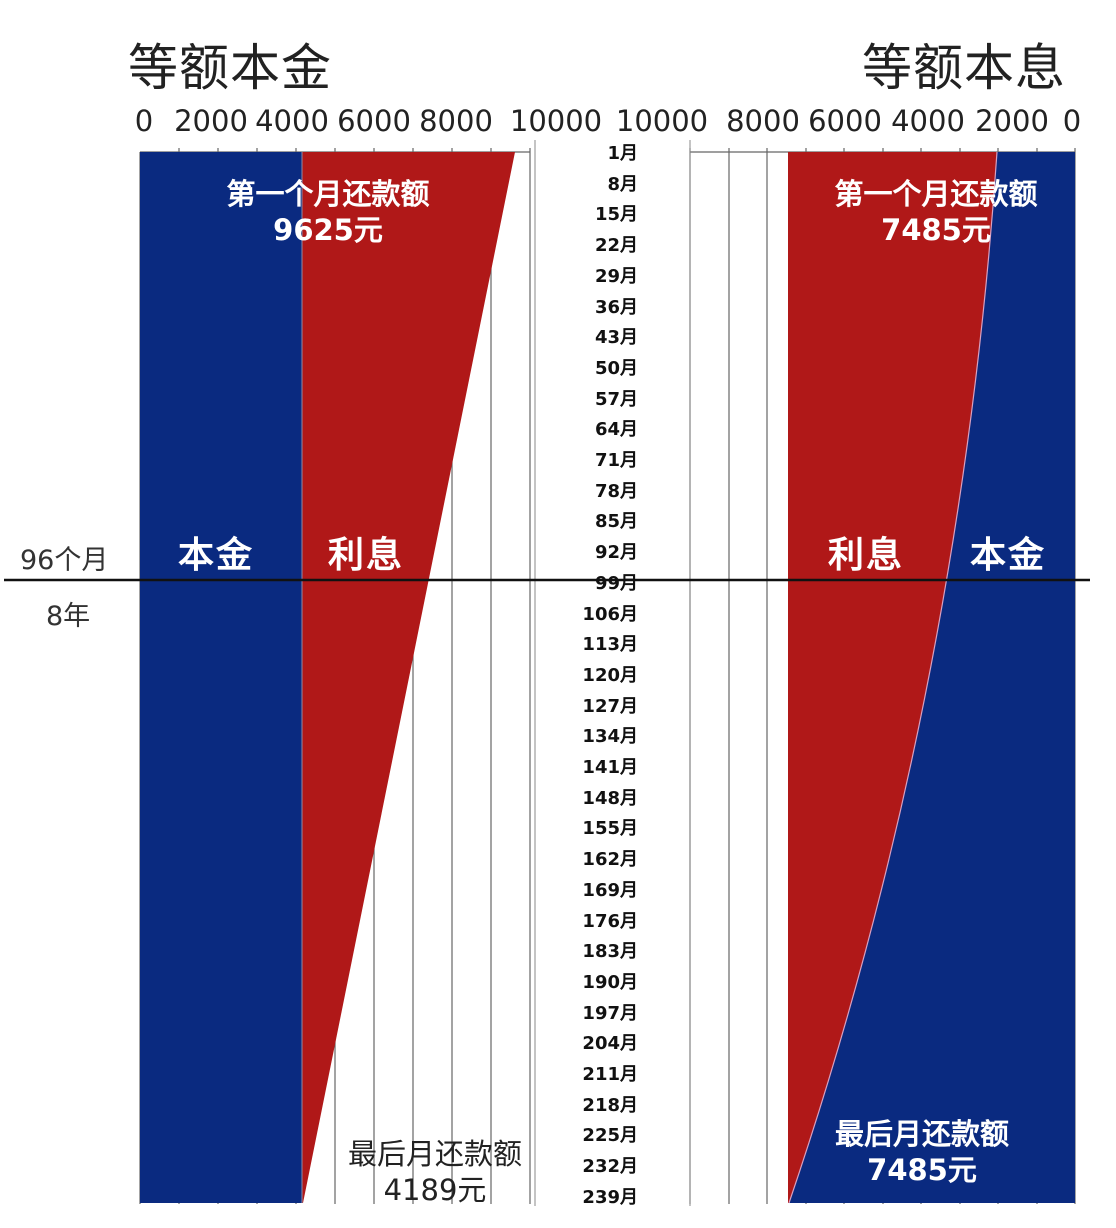 This screenshot has height=1228, width=1116. Describe the element at coordinates (610, 675) in the screenshot. I see `month-label: 120月` at that location.